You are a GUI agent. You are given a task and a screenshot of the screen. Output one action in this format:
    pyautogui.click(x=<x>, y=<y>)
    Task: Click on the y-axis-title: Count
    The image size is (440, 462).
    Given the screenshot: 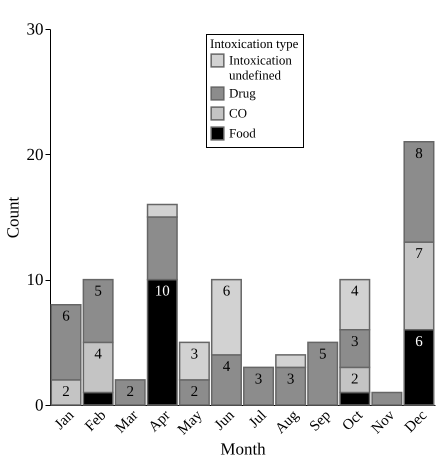 What is the action you would take?
    pyautogui.click(x=13, y=217)
    